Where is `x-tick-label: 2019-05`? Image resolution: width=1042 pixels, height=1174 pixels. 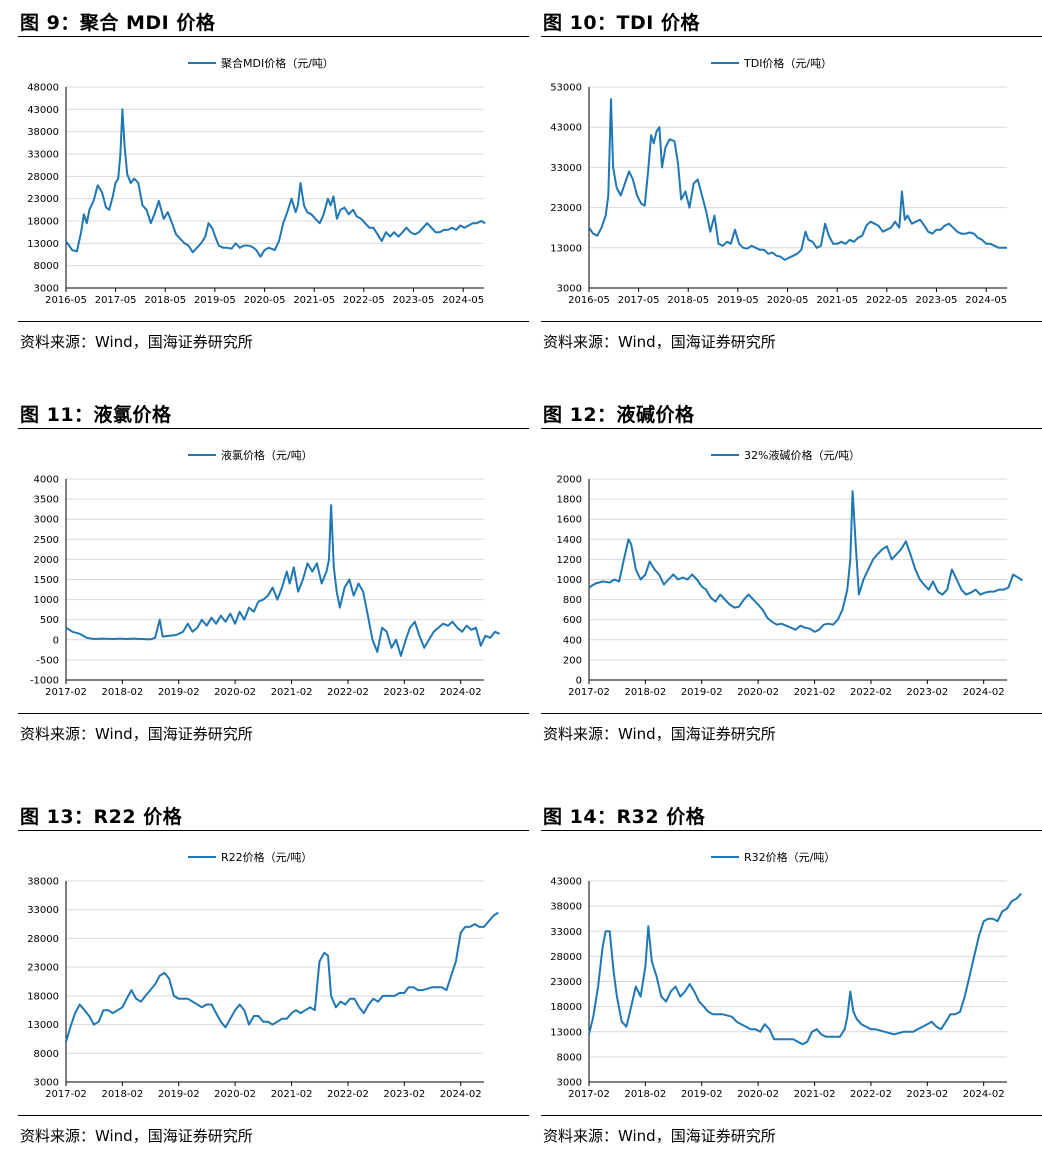
x-tick-label: 2019-05 is located at coordinates (215, 300).